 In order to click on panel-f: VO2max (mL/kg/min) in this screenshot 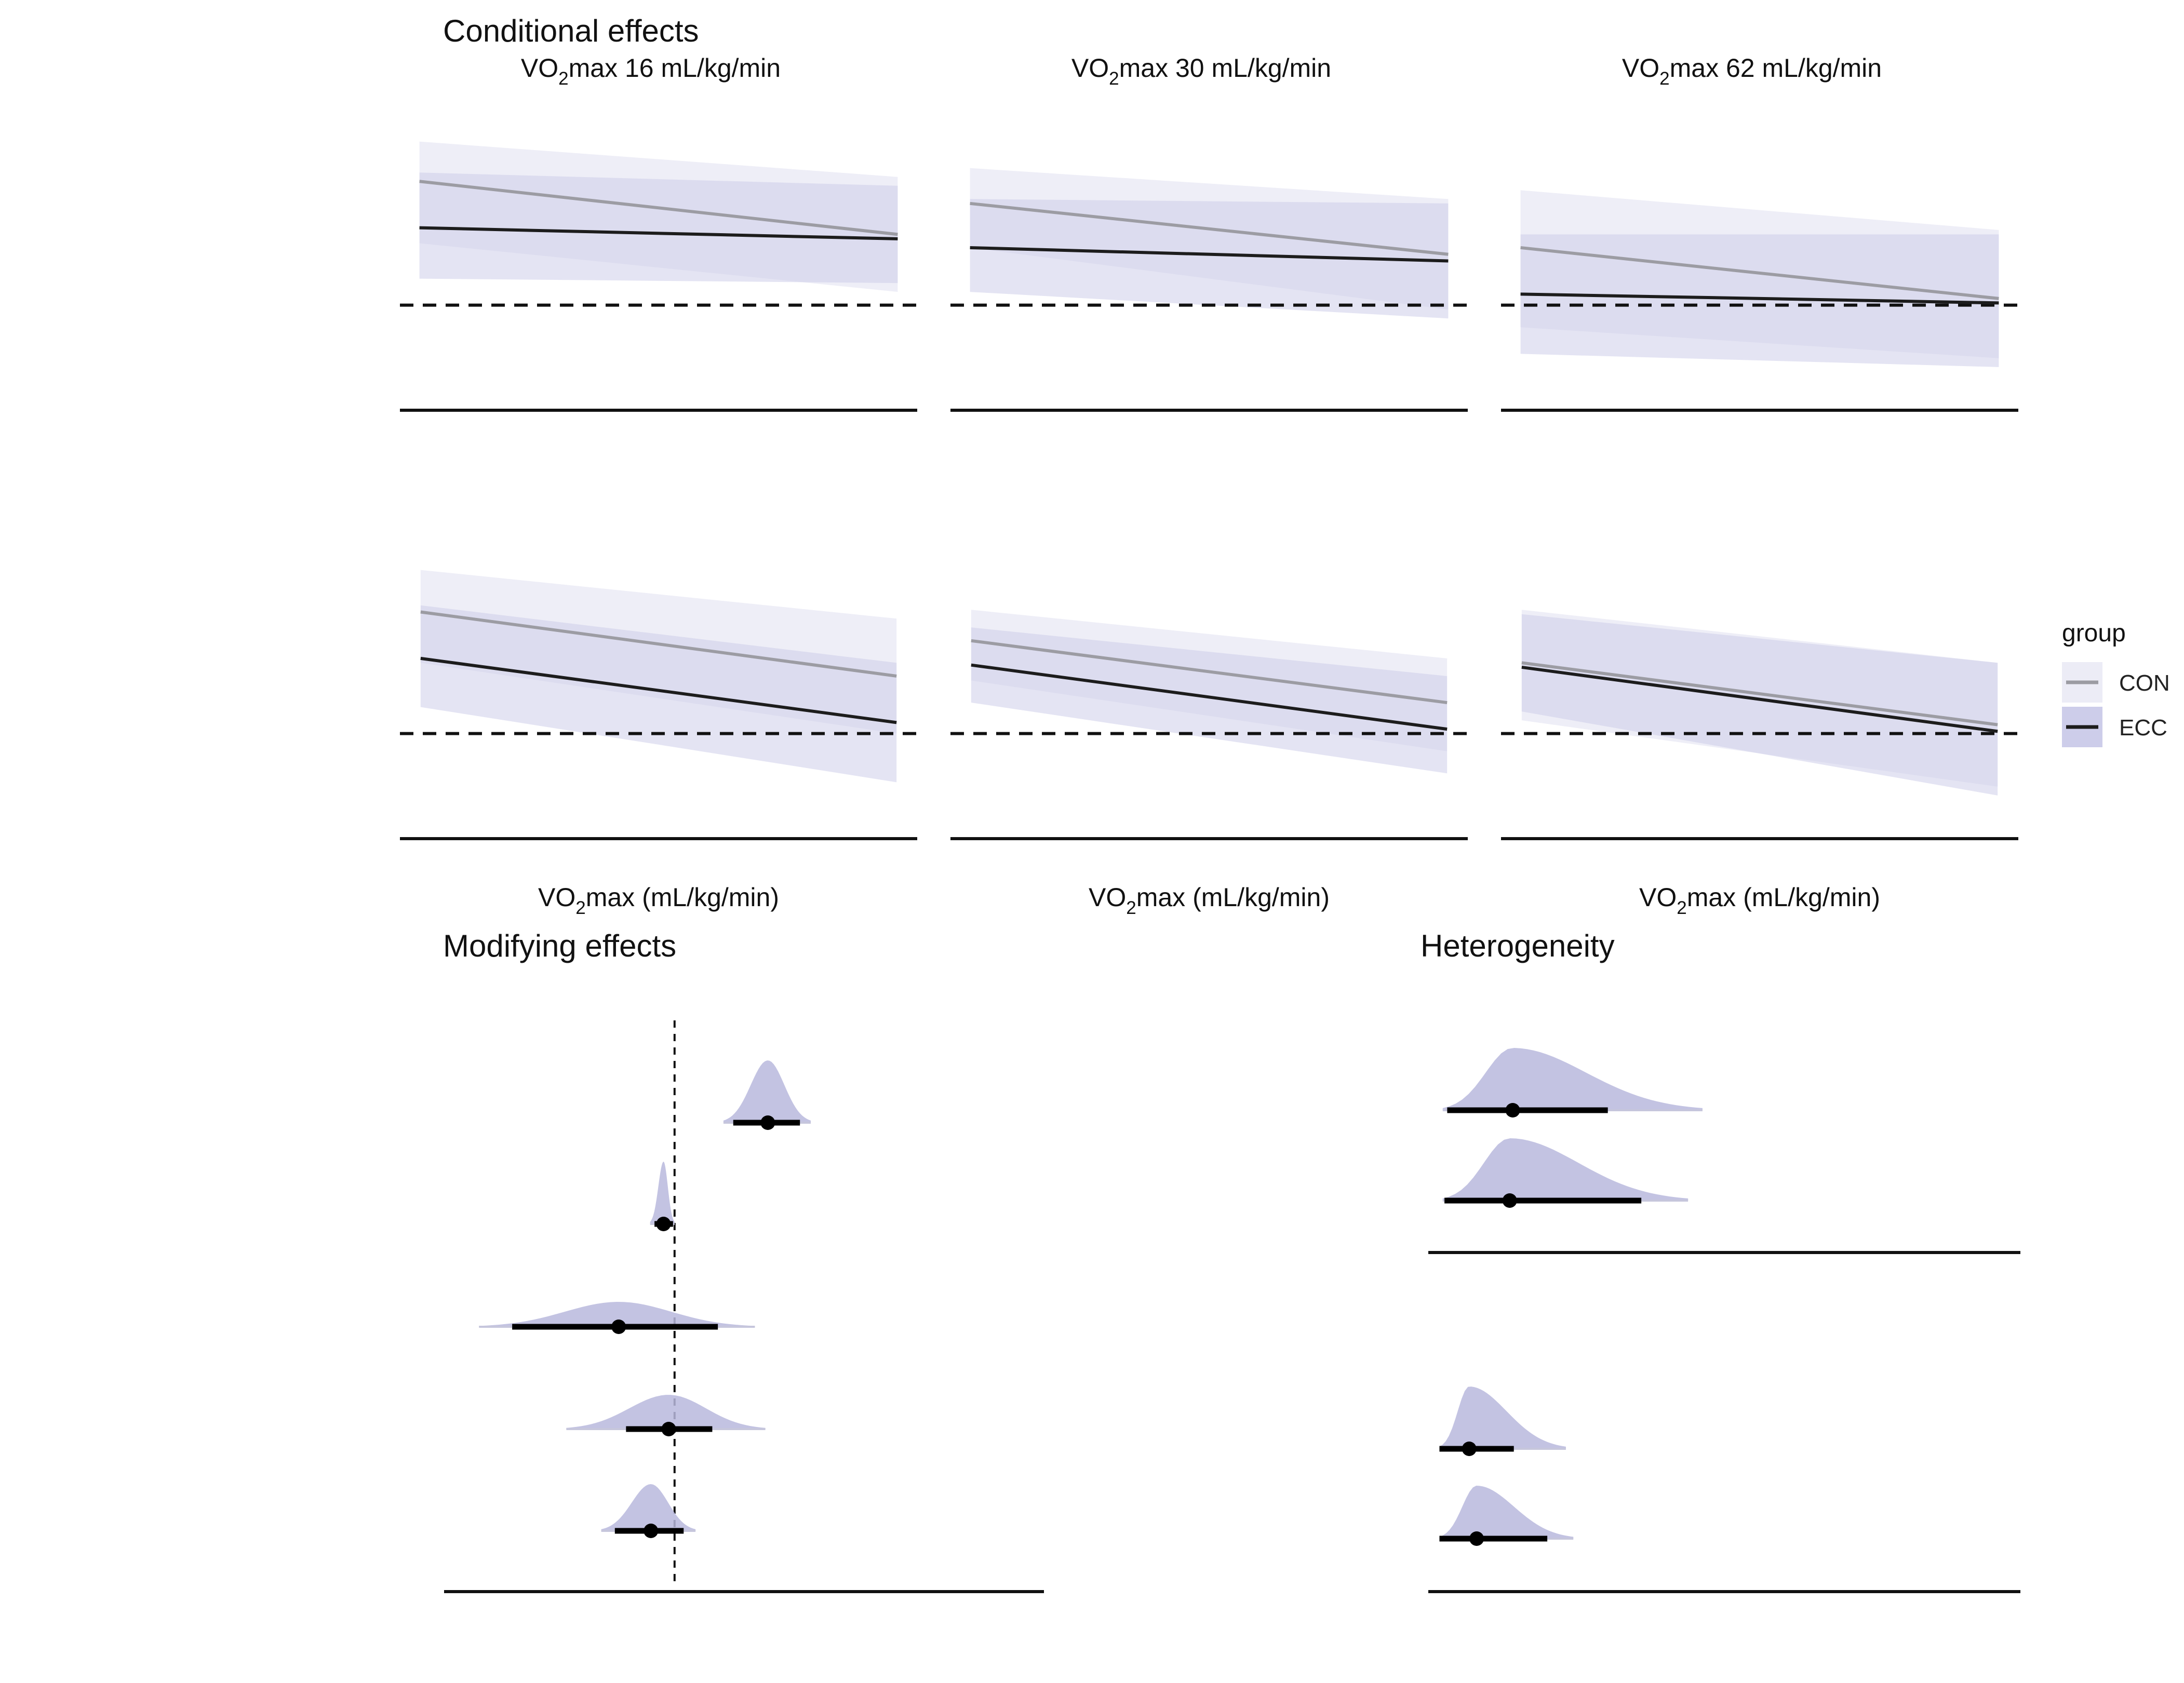, I will do `click(1759, 764)`.